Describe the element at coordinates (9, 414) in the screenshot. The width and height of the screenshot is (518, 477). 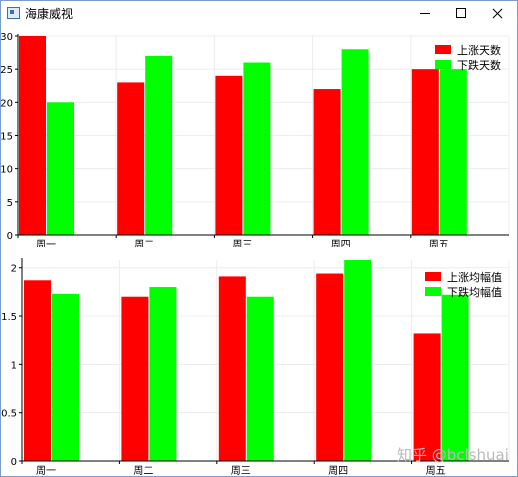
I see `y-tick-label: 0.5` at that location.